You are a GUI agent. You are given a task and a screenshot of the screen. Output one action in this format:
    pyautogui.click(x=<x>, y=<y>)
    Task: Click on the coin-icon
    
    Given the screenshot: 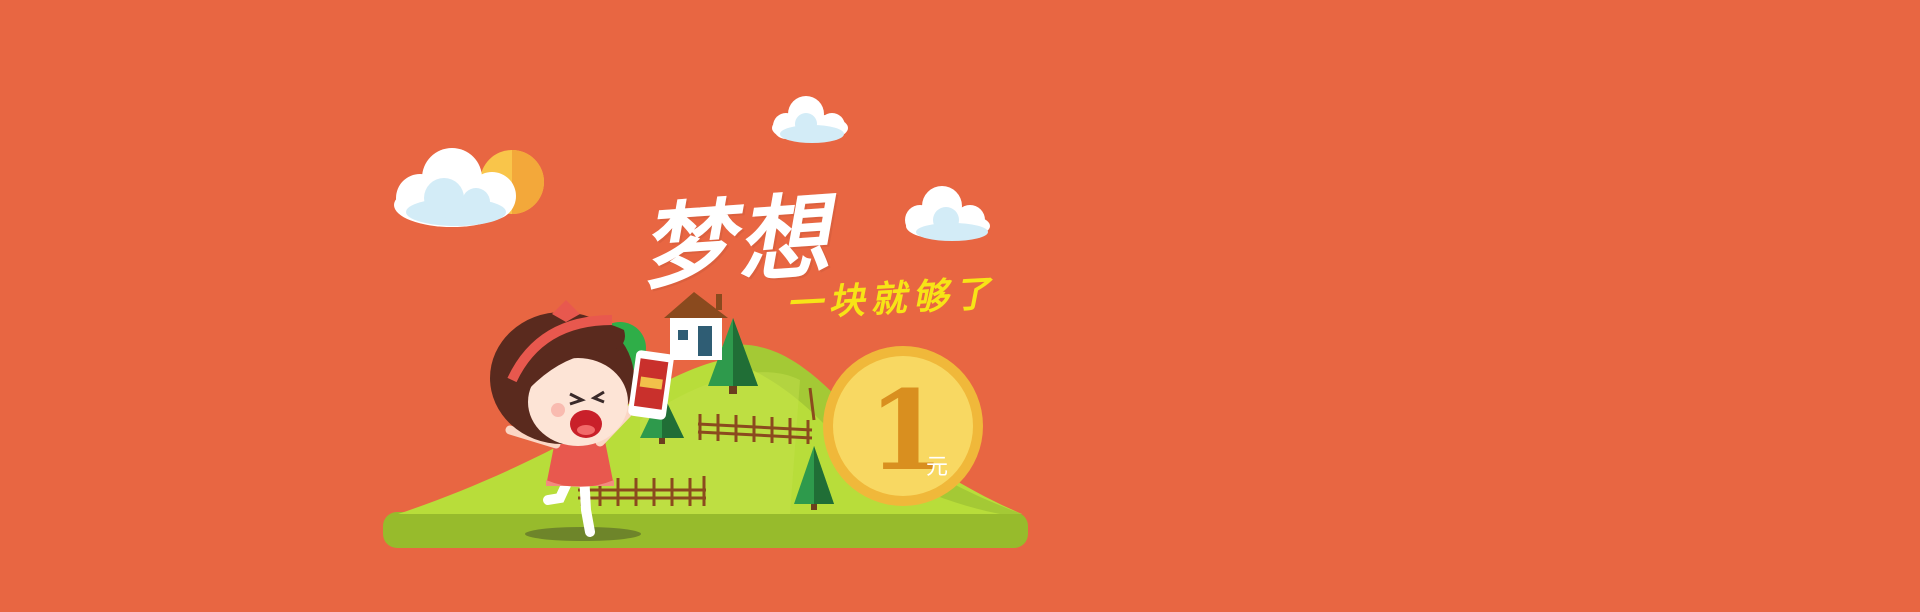 What is the action you would take?
    pyautogui.click(x=903, y=426)
    